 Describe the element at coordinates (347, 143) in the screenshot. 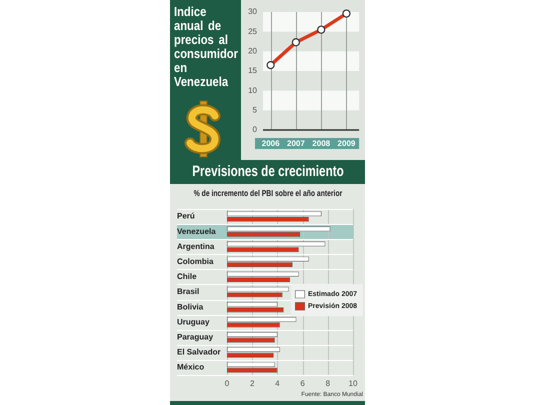

I see `x-tick-label: 2009` at that location.